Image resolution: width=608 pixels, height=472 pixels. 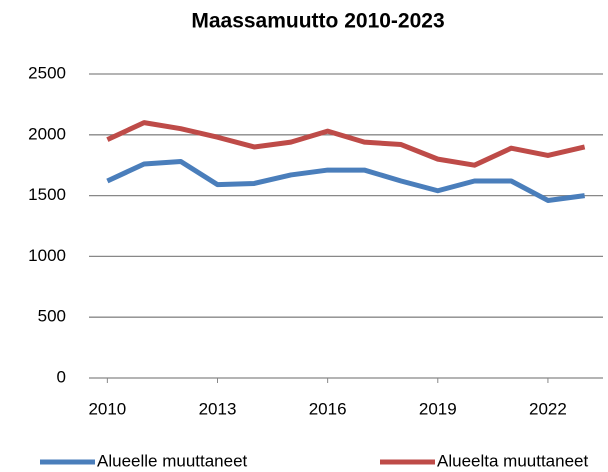 What do you see at coordinates (218, 408) in the screenshot?
I see `x-tick-label: 2013` at bounding box center [218, 408].